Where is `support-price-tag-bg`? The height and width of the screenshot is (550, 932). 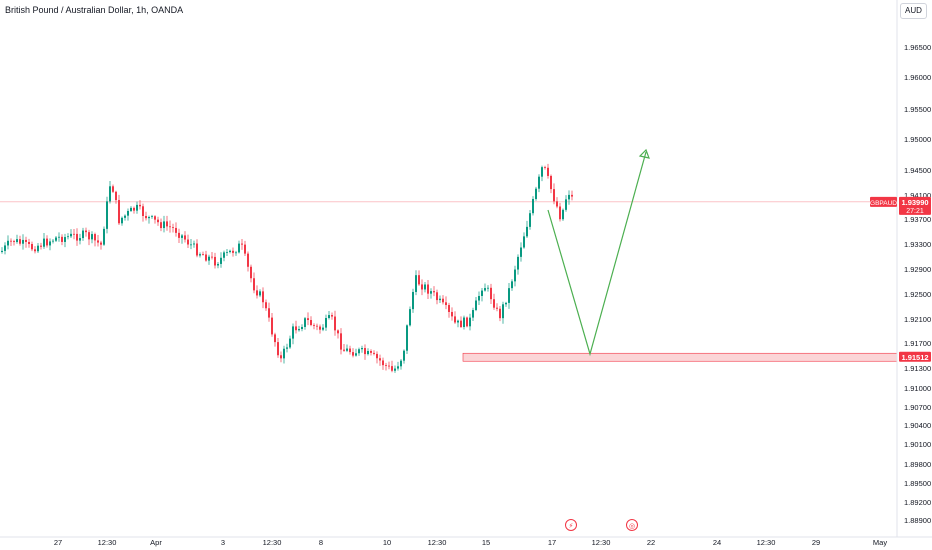
support-price-tag-bg is located at coordinates (915, 356).